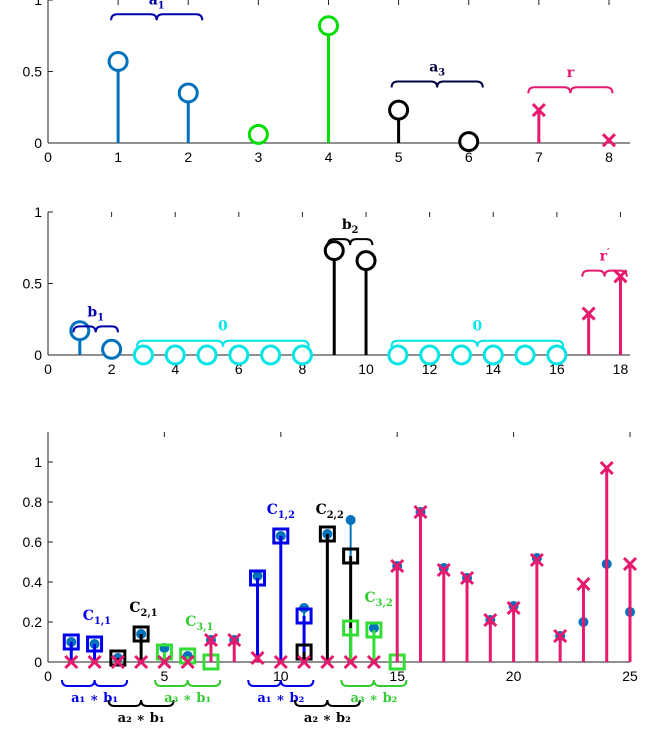 The width and height of the screenshot is (667, 748). Describe the element at coordinates (199, 623) in the screenshot. I see `group-label: C3,1` at that location.